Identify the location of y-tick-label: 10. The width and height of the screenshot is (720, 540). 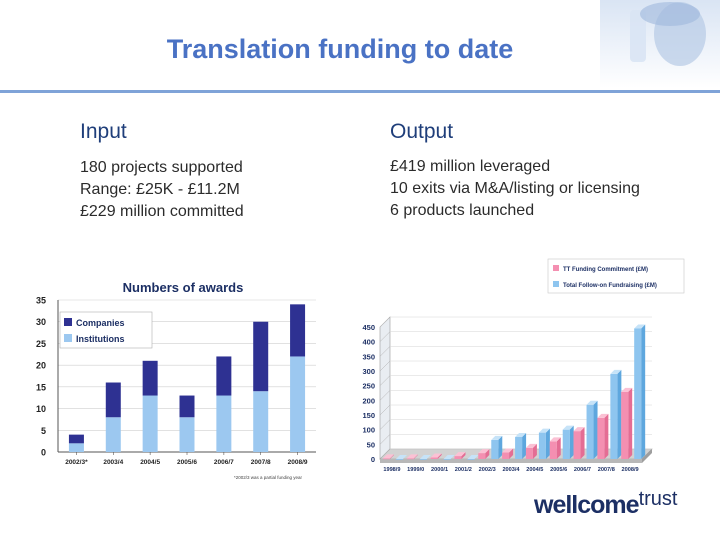
(41, 409).